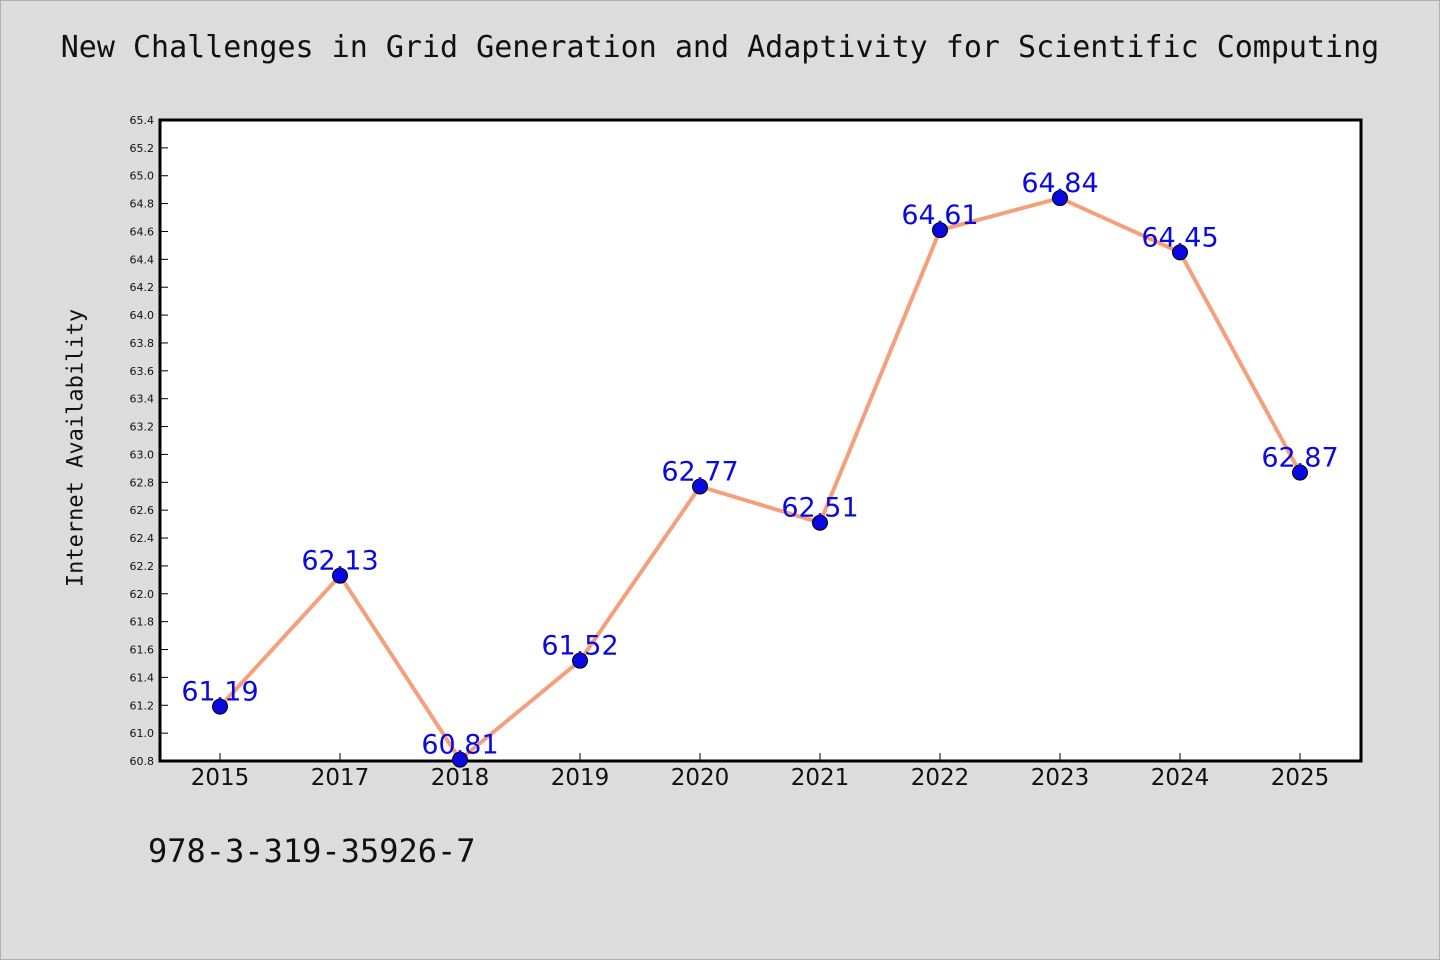 The height and width of the screenshot is (960, 1440). What do you see at coordinates (699, 471) in the screenshot?
I see `data-label: 62.77` at bounding box center [699, 471].